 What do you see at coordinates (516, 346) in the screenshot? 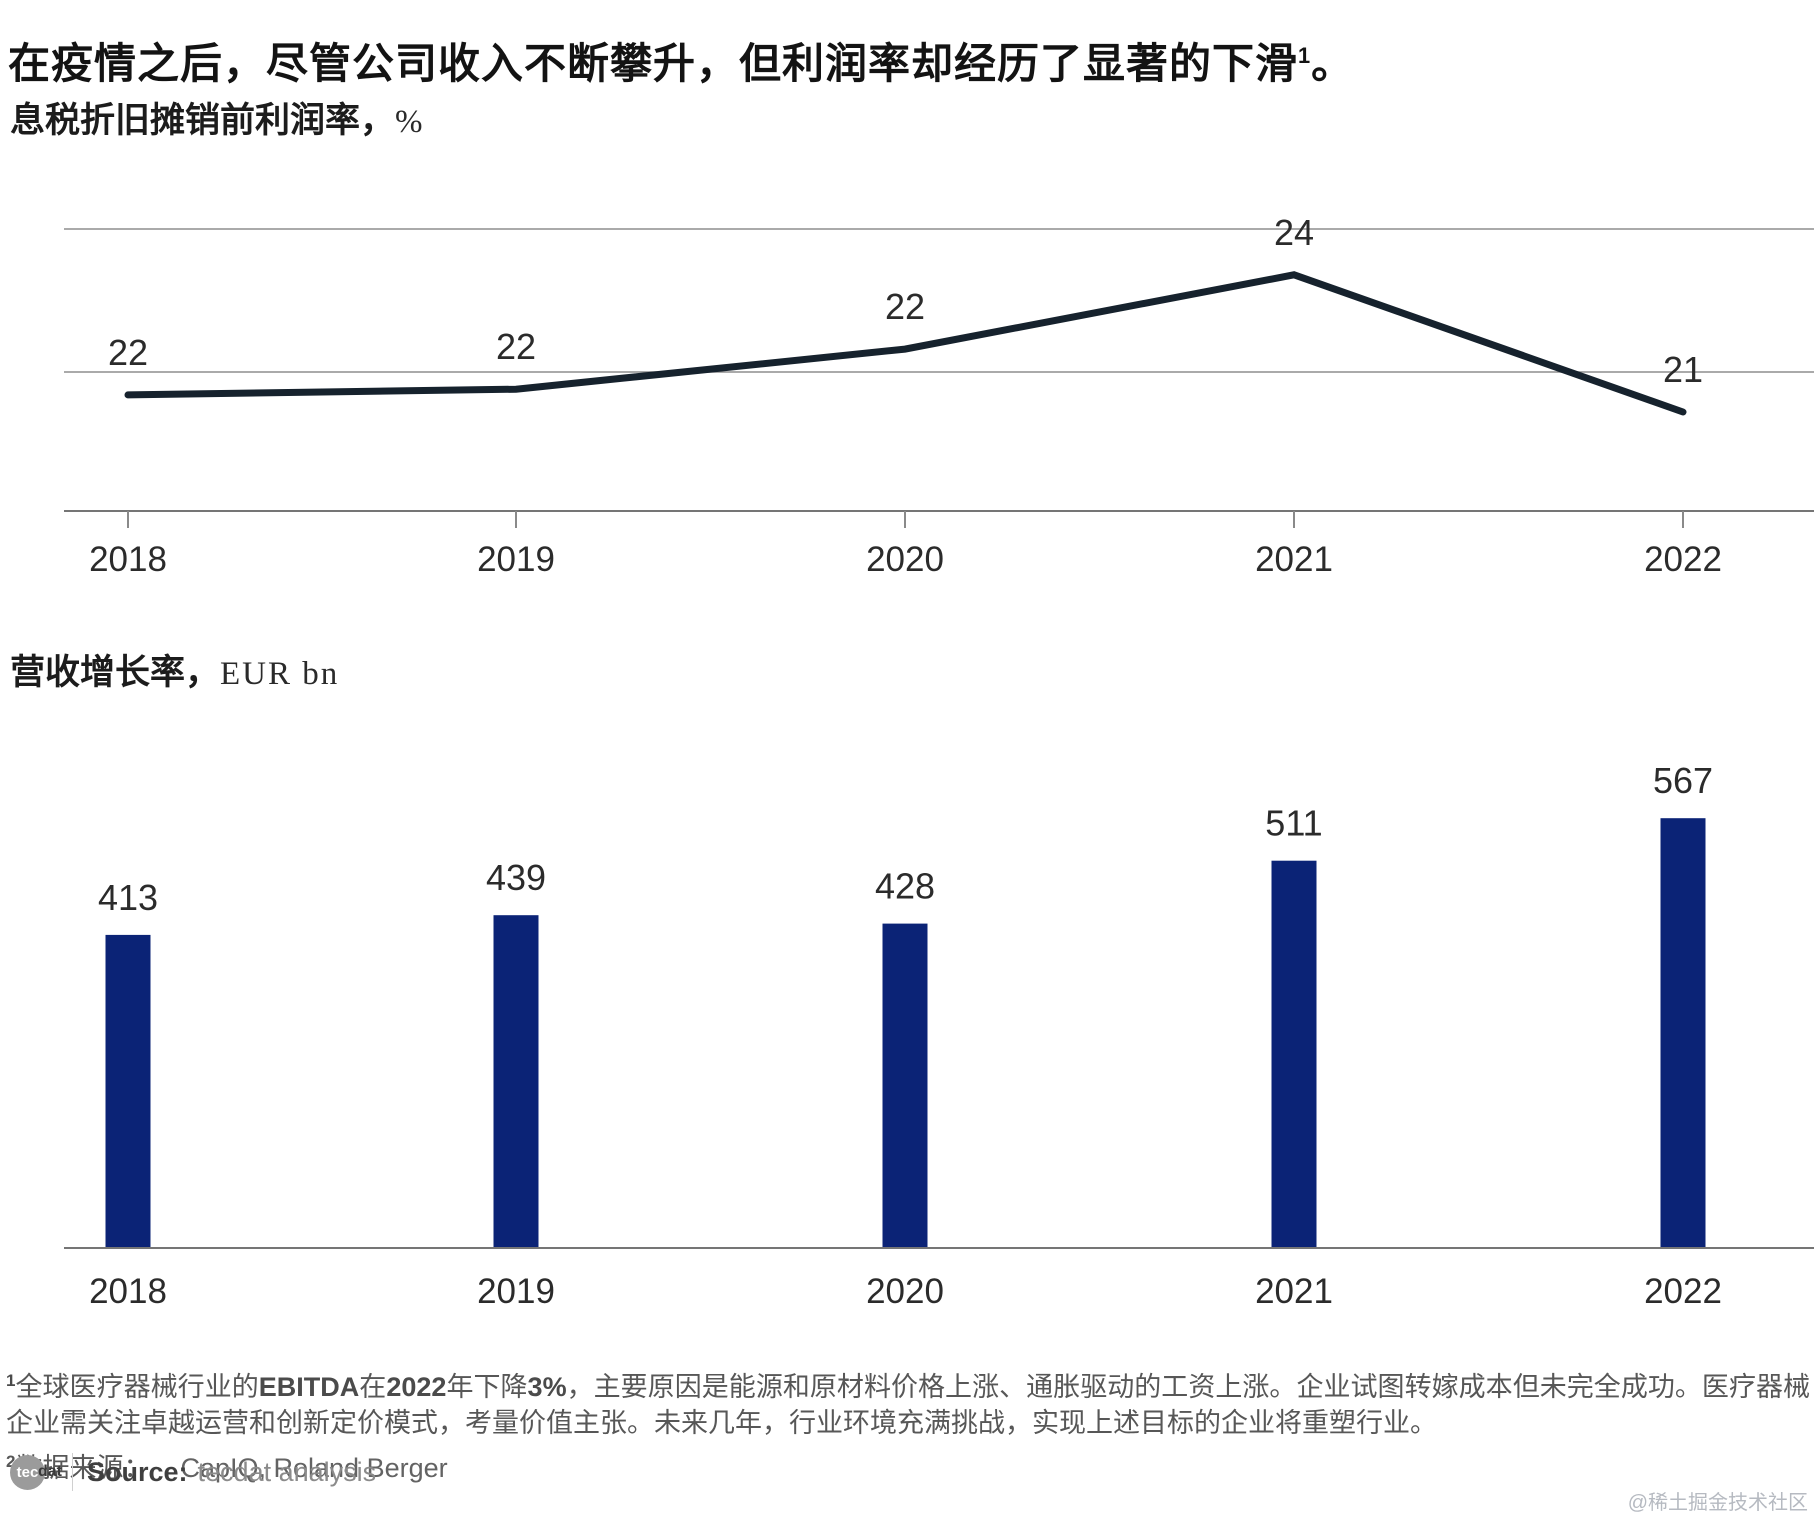
I see `line-value-label-2019: 22` at bounding box center [516, 346].